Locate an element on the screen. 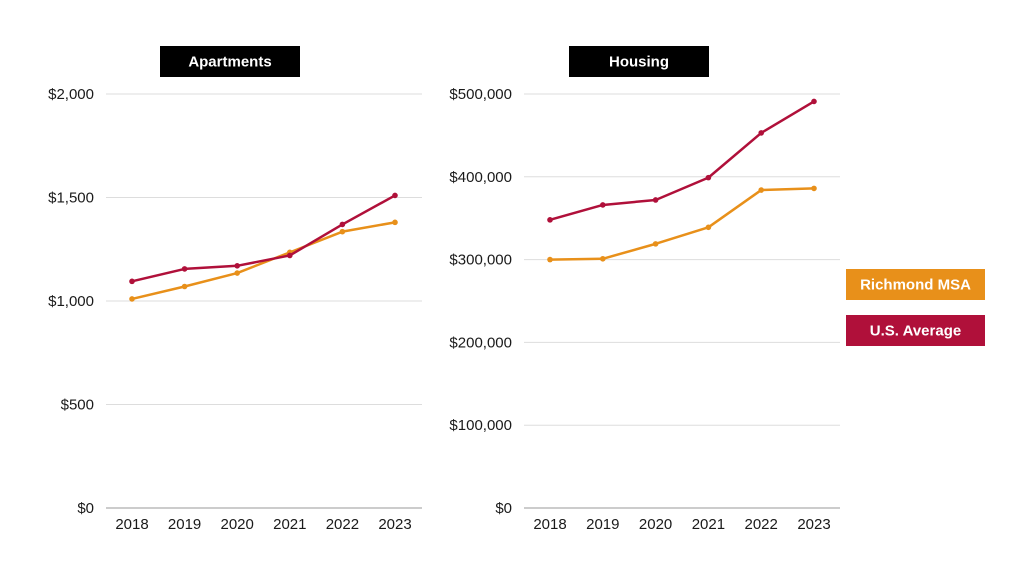 The image size is (1024, 576). y-tick-label: $1,500 is located at coordinates (71, 198).